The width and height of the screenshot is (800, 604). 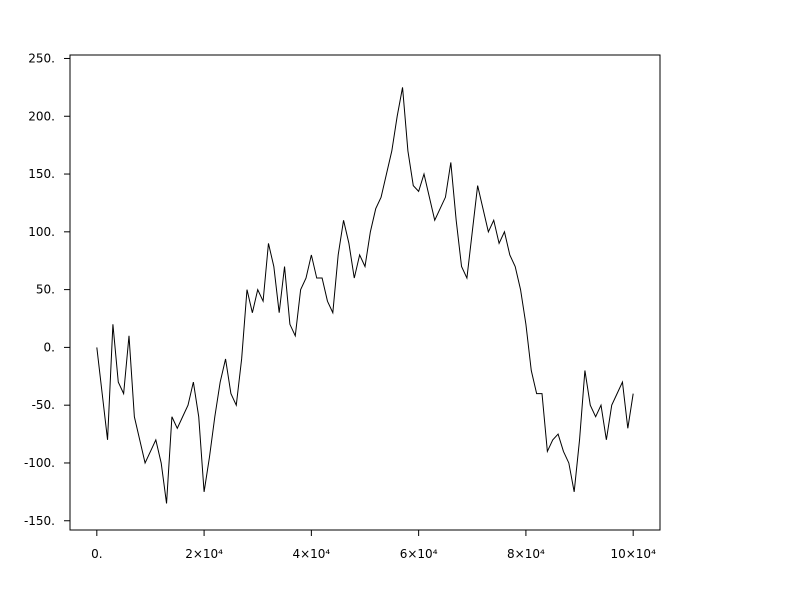 I want to click on x-tick-label: 4×10⁴, so click(x=311, y=554).